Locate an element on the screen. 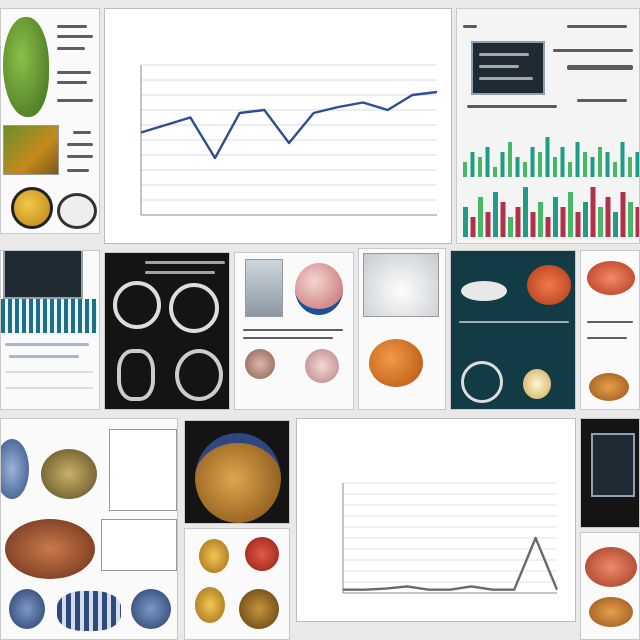  red-shell-illustration is located at coordinates (262, 554).